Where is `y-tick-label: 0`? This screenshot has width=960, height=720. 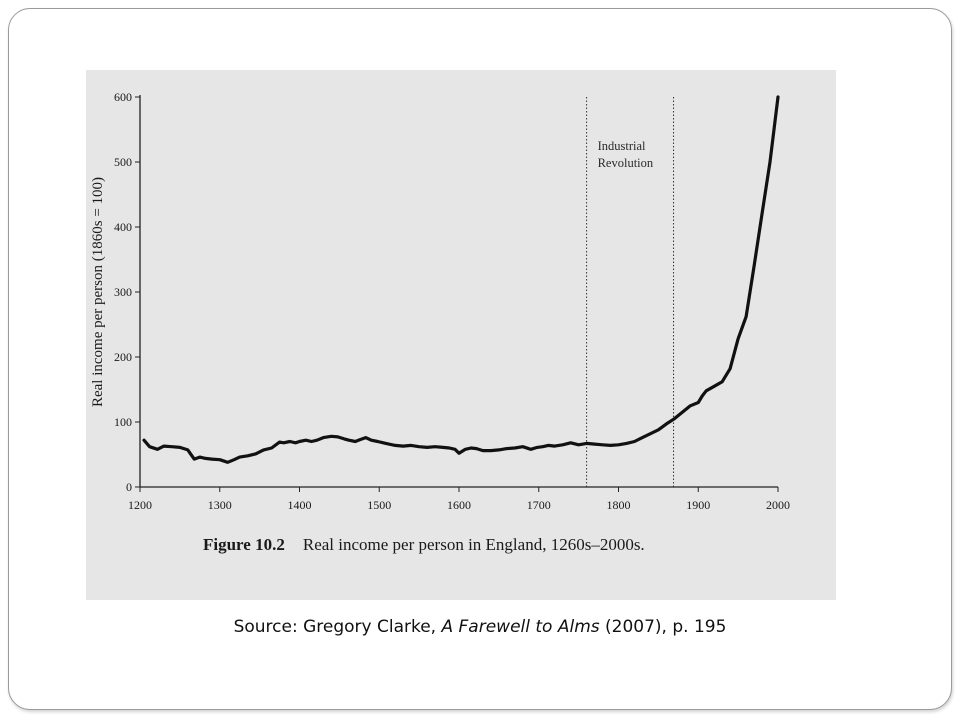
y-tick-label: 0 is located at coordinates (129, 487).